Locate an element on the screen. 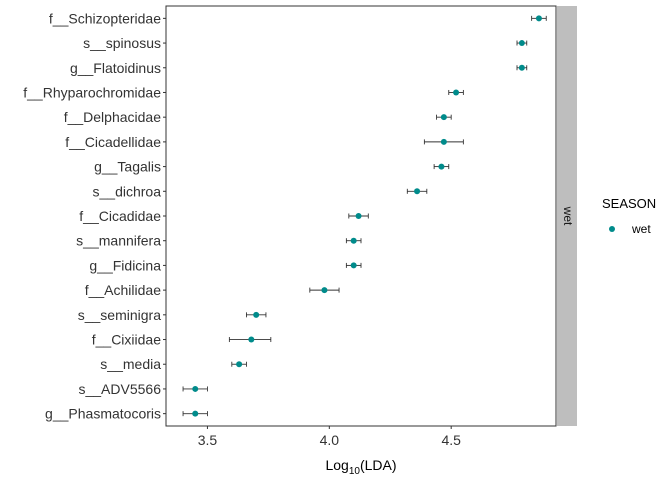 This screenshot has height=480, width=672. y-tick-label: f__Cicadellidae is located at coordinates (113, 142).